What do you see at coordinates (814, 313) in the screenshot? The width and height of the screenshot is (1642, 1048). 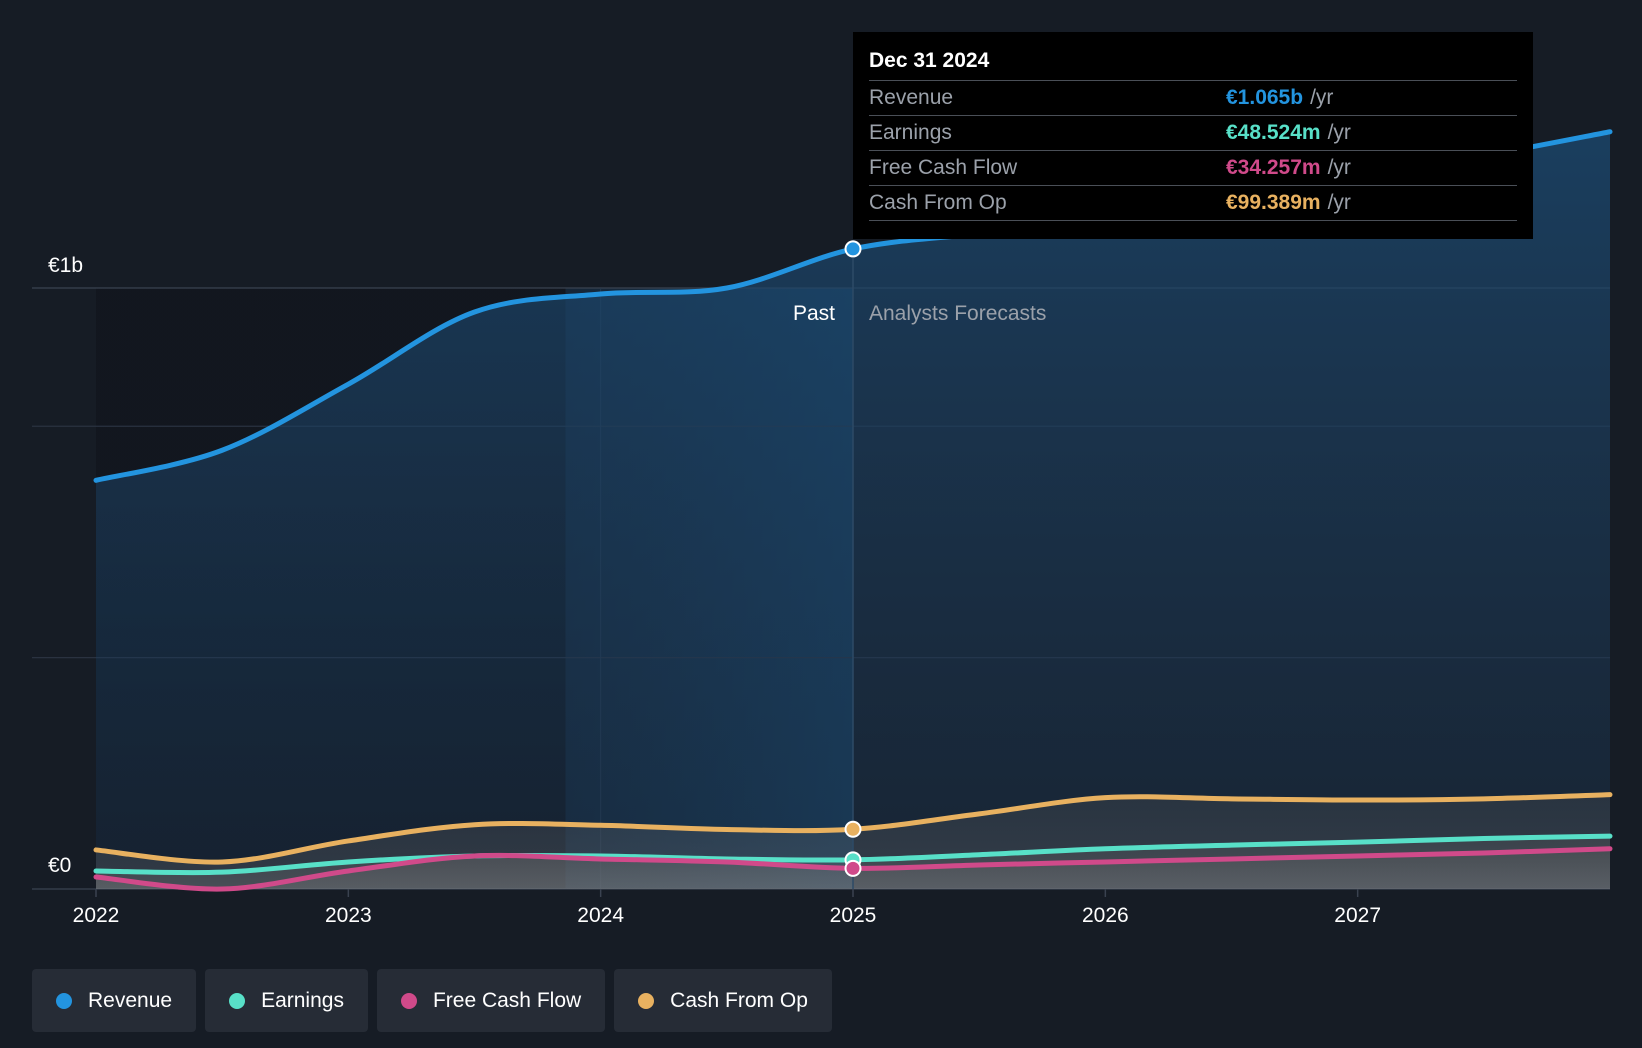 I see `past-label: Past` at bounding box center [814, 313].